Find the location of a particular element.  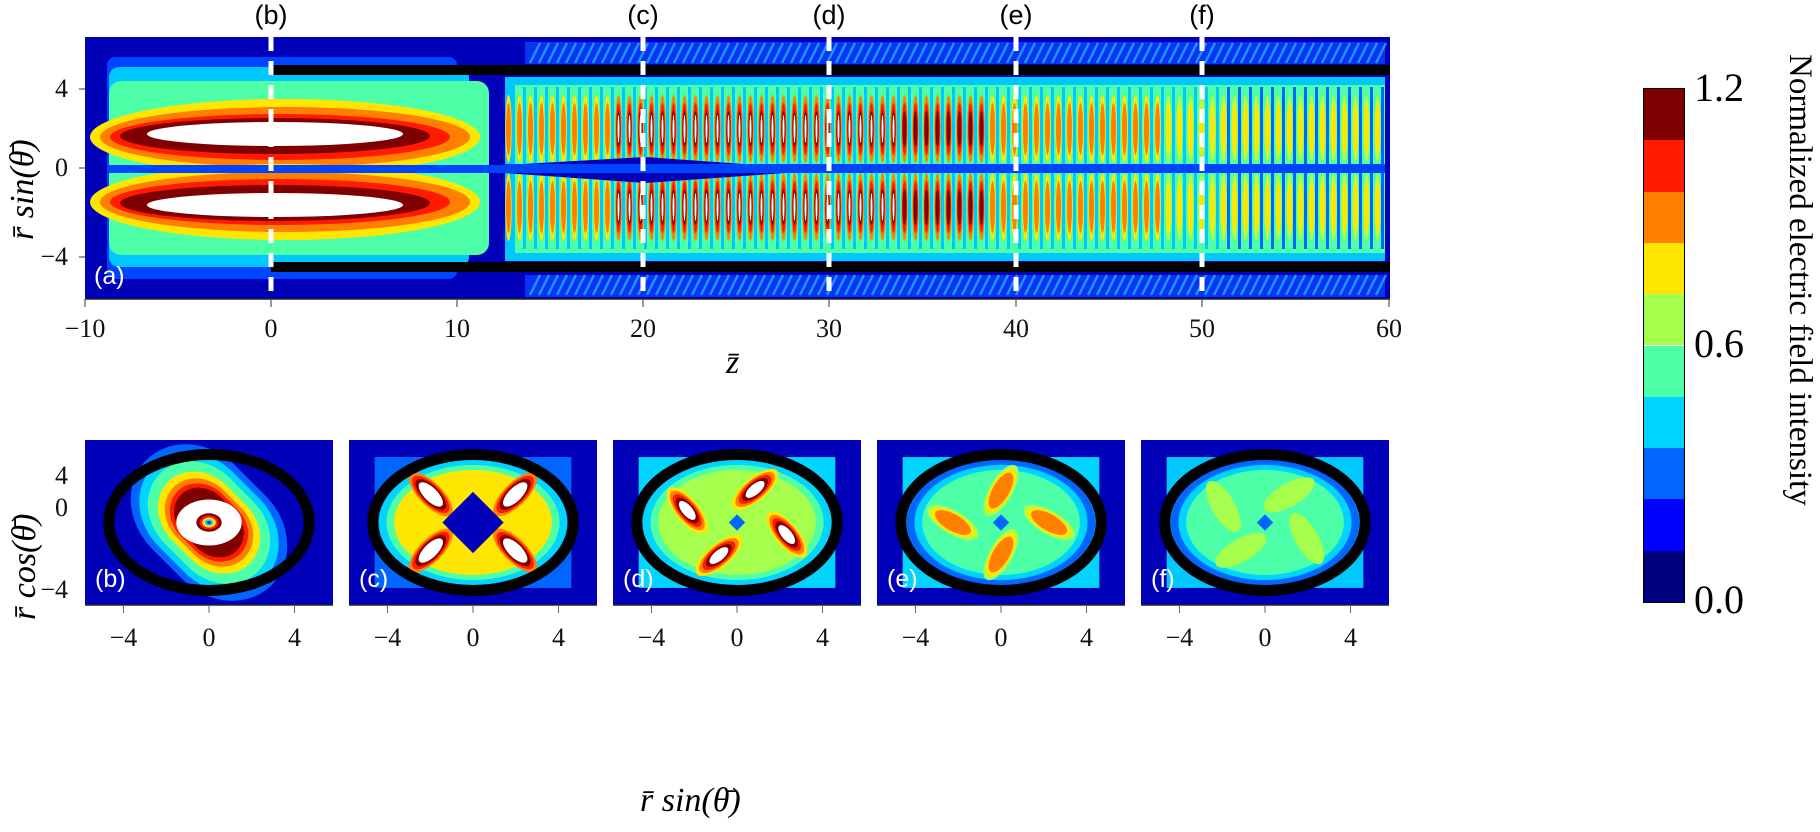

marker-e: (e) is located at coordinates (1016, 15).